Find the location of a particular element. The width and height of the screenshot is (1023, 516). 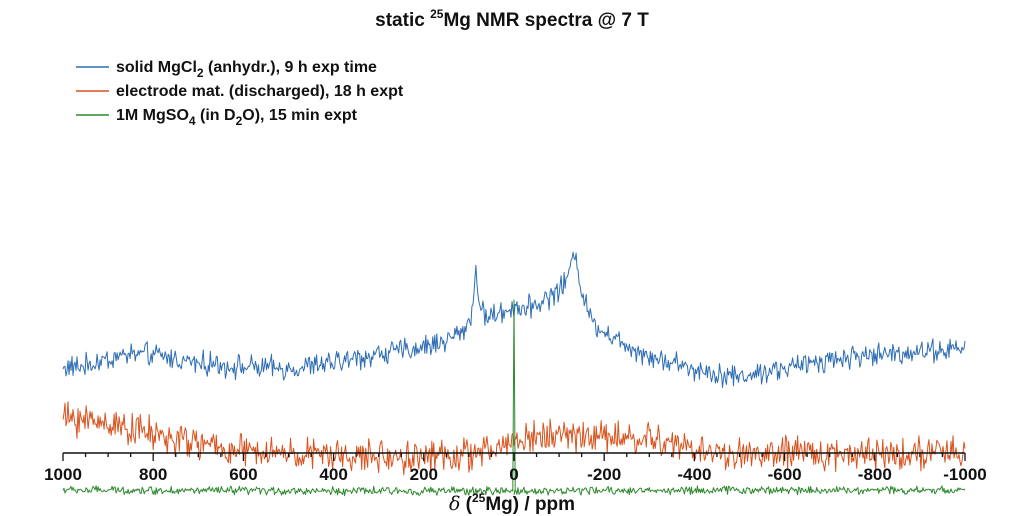

x-tick-label: 800 is located at coordinates (153, 474).